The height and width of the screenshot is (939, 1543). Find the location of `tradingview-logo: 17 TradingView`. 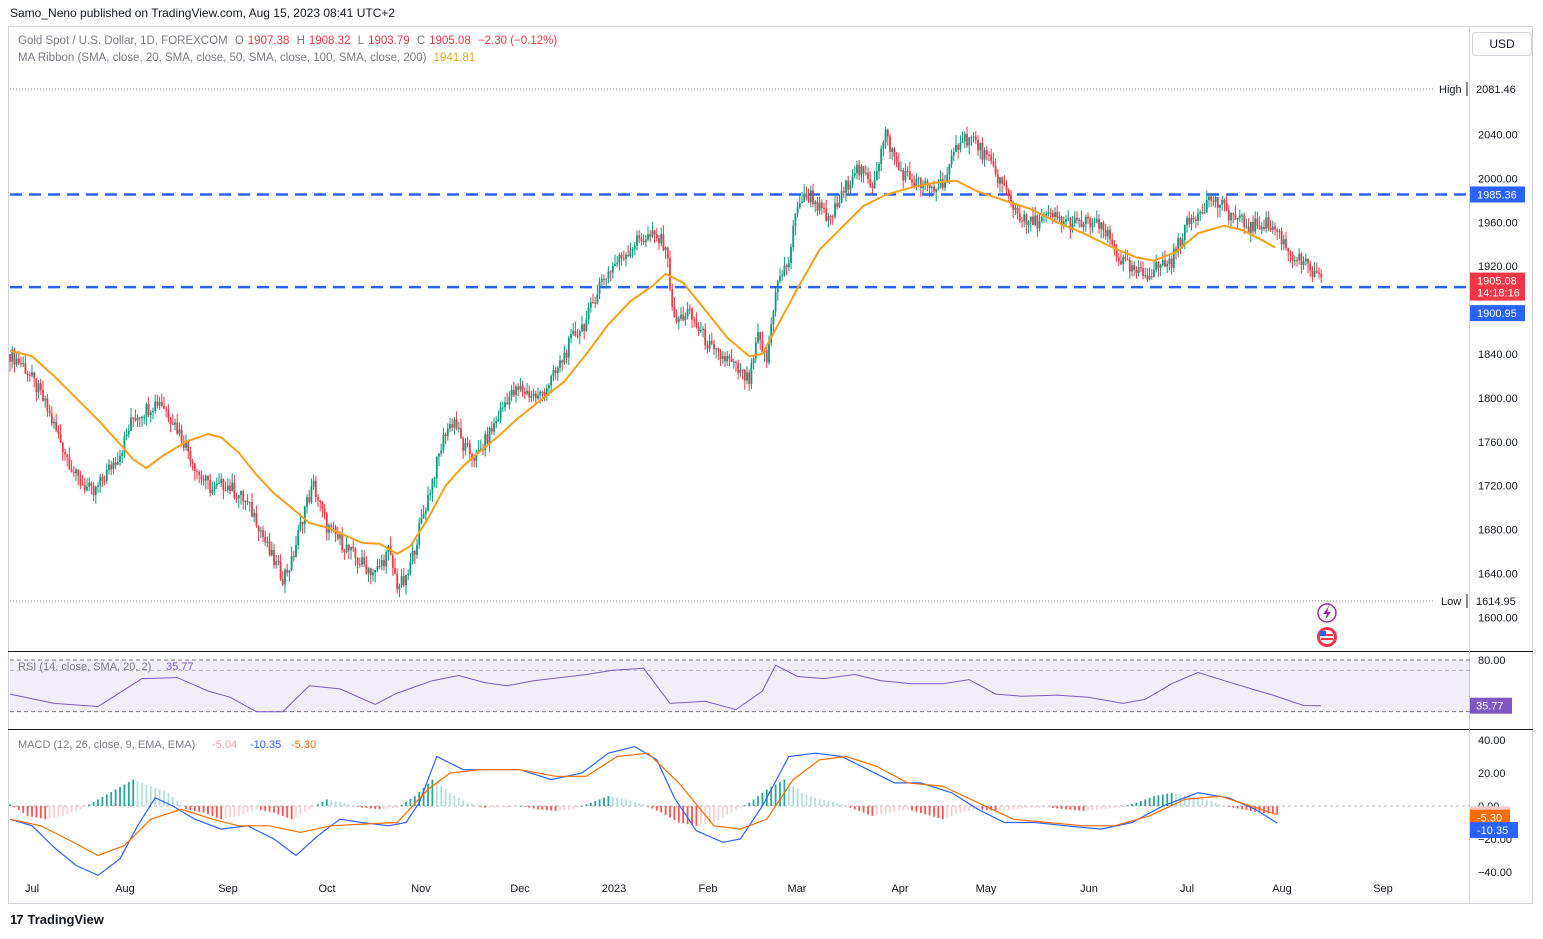

tradingview-logo: 17 TradingView is located at coordinates (57, 919).